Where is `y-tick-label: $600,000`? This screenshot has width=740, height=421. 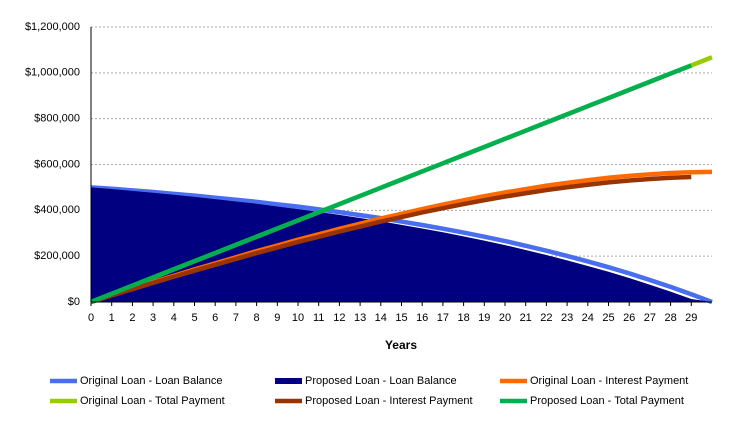 y-tick-label: $600,000 is located at coordinates (57, 164).